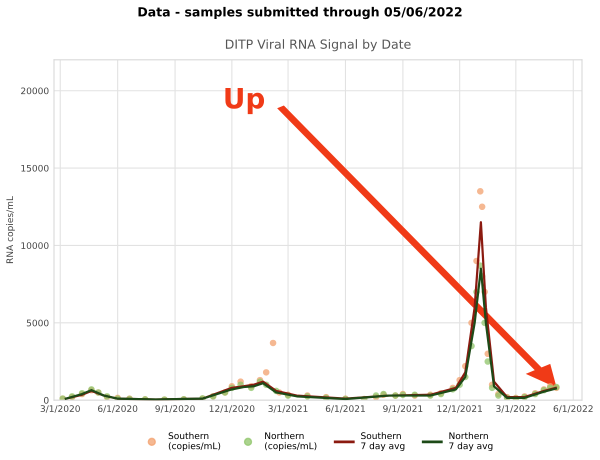 This screenshot has width=600, height=460. What do you see at coordinates (318, 45) in the screenshot?
I see `chart-subtitle: DITP Viral RNA Signal by Date` at bounding box center [318, 45].